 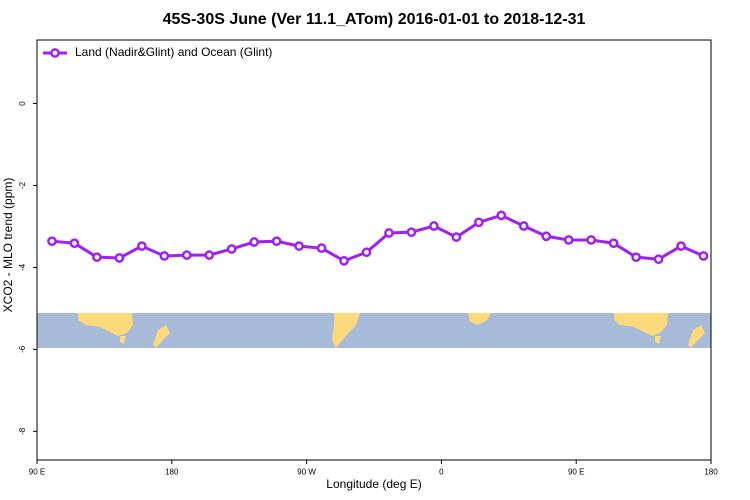 I want to click on legend-label: Land (Nadir&Glint) and Ocean (Glint), so click(x=173, y=52).